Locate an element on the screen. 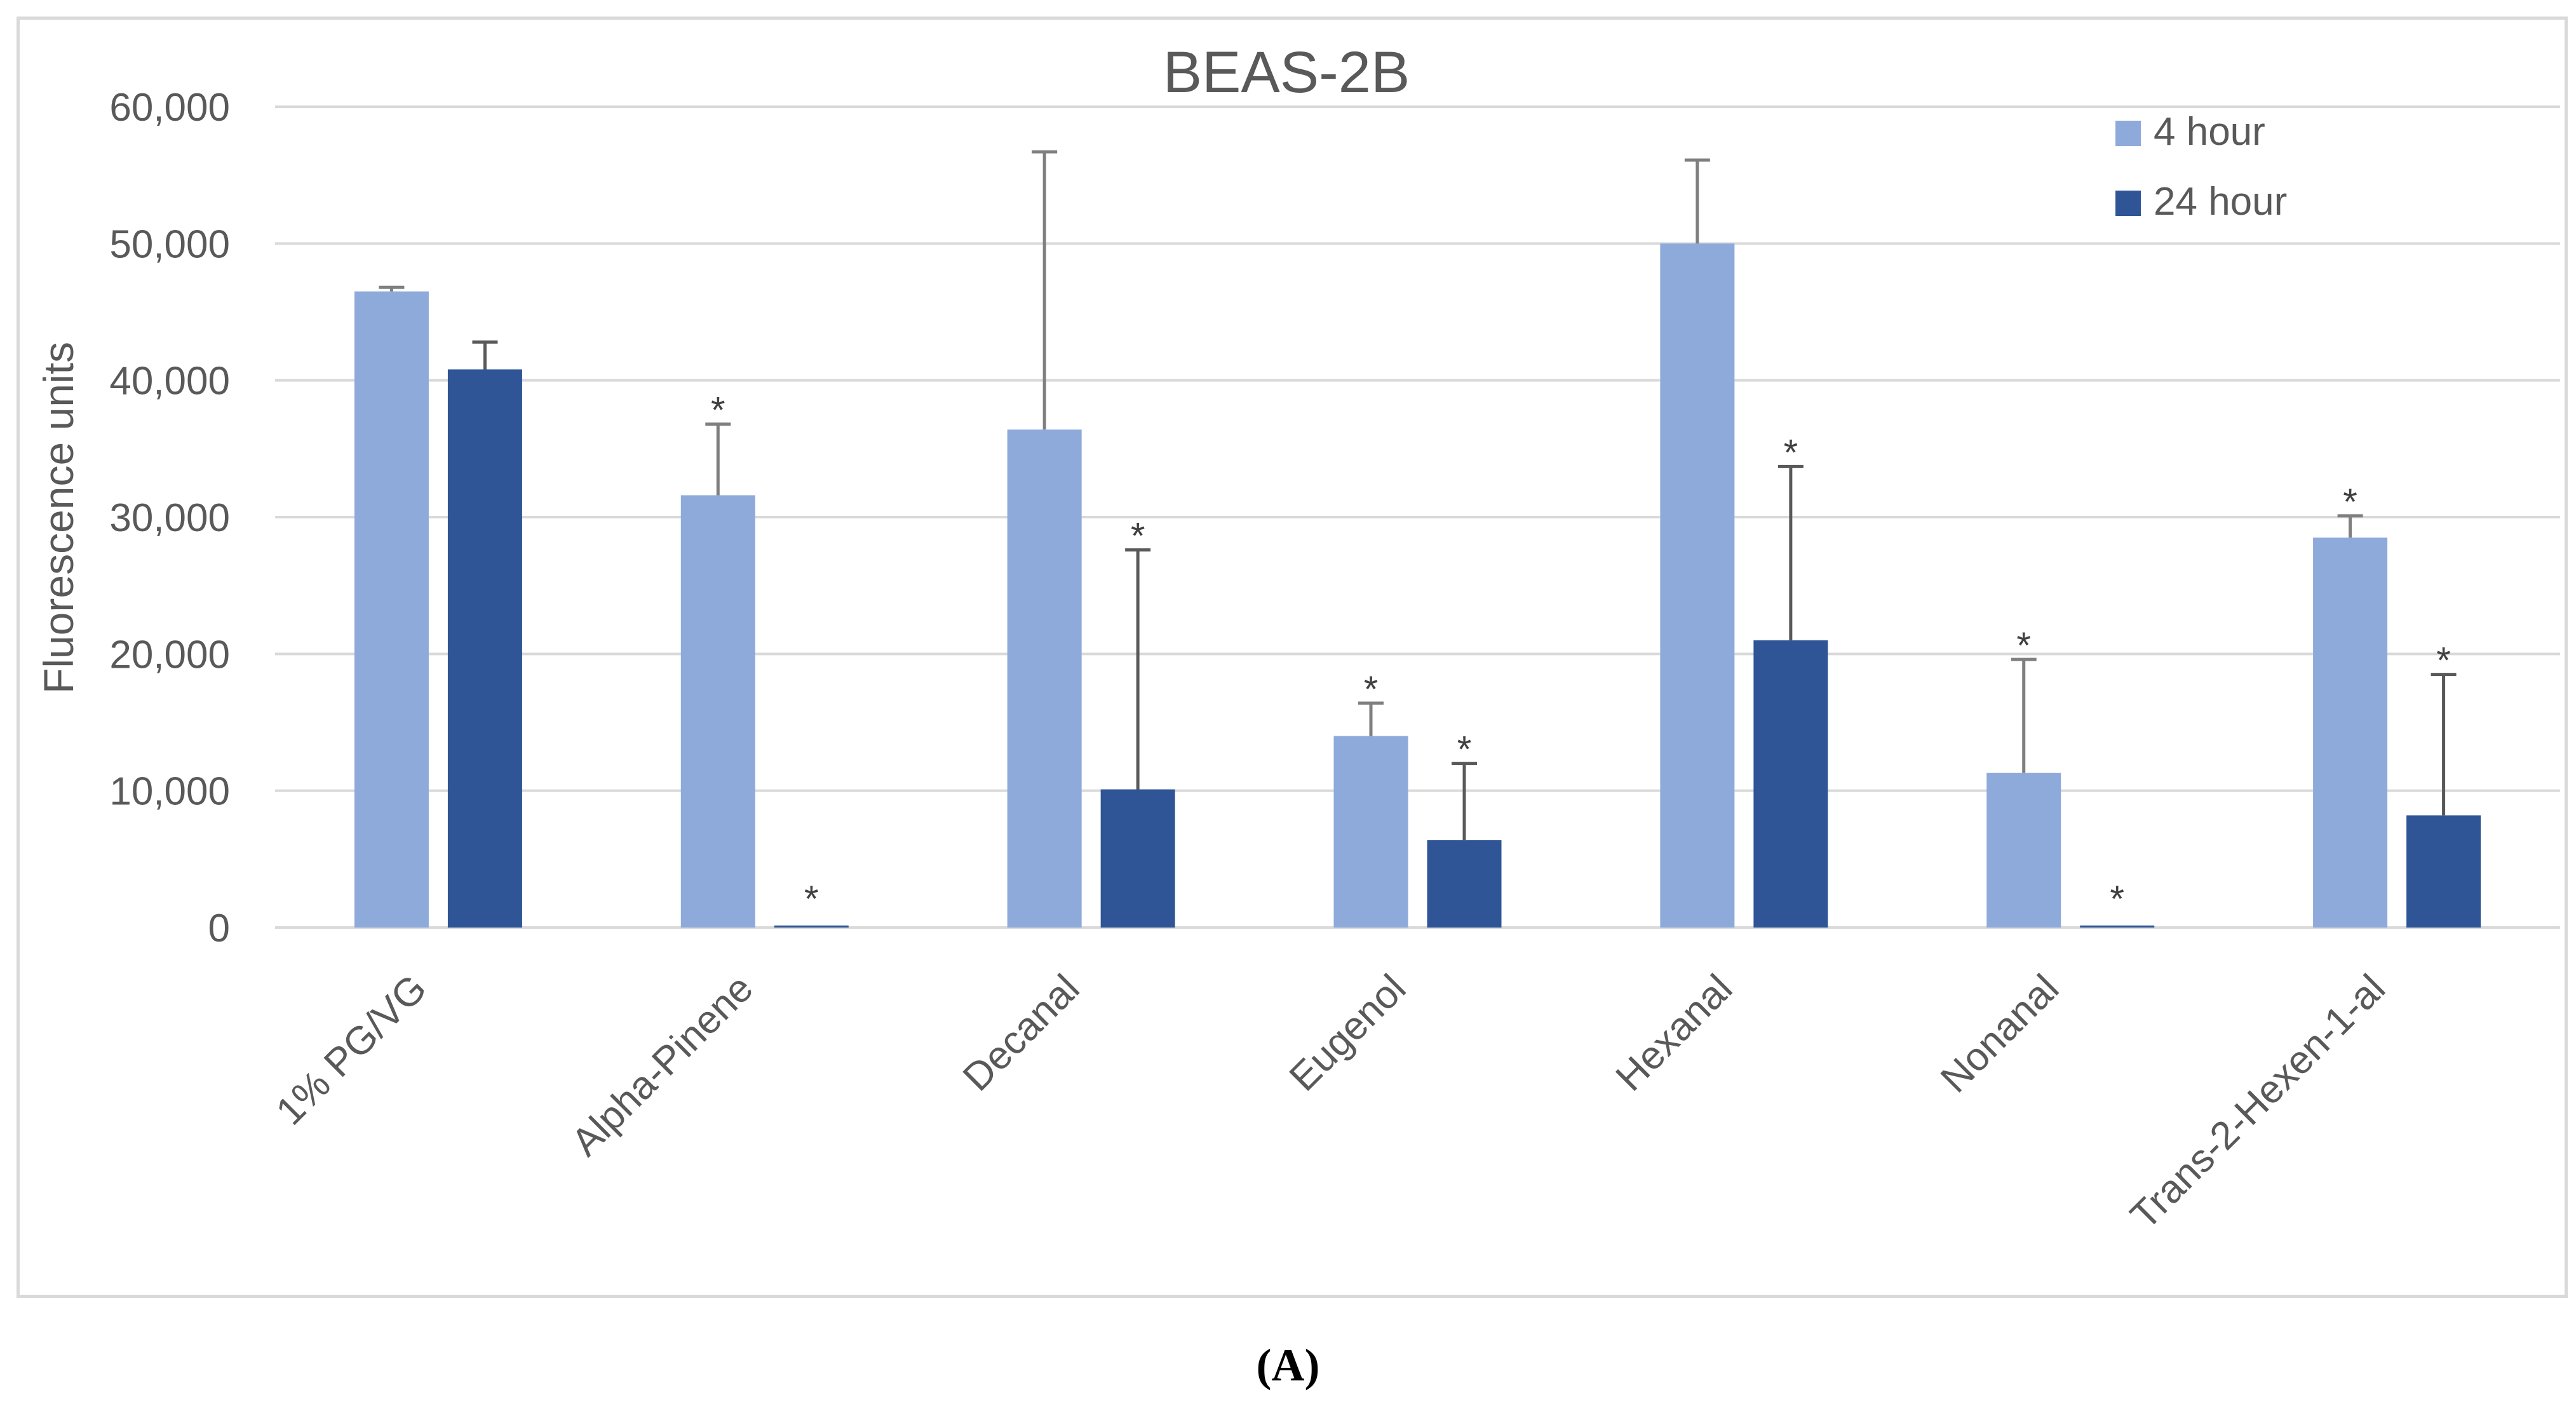 This screenshot has height=1404, width=2576. y-tick-label: 0 is located at coordinates (219, 928).